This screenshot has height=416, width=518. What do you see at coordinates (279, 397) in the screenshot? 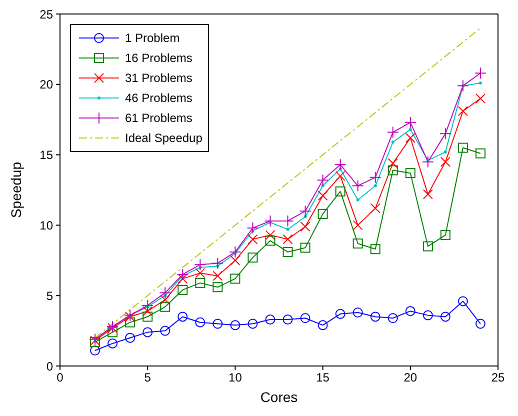
I see `x-axis-title: Cores` at bounding box center [279, 397].